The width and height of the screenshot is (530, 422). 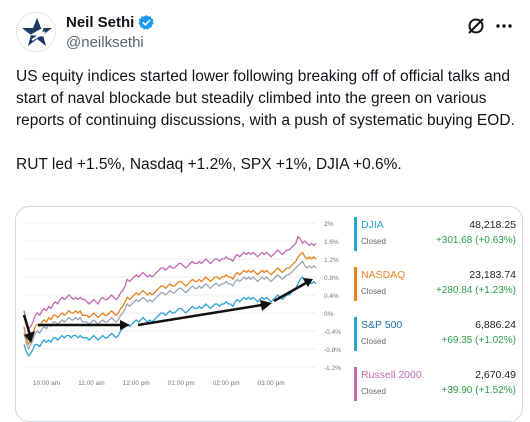 I want to click on legend-item-djia: DJIA Closed 48,218.25 +301.68 (+0.63%), so click(x=436, y=235).